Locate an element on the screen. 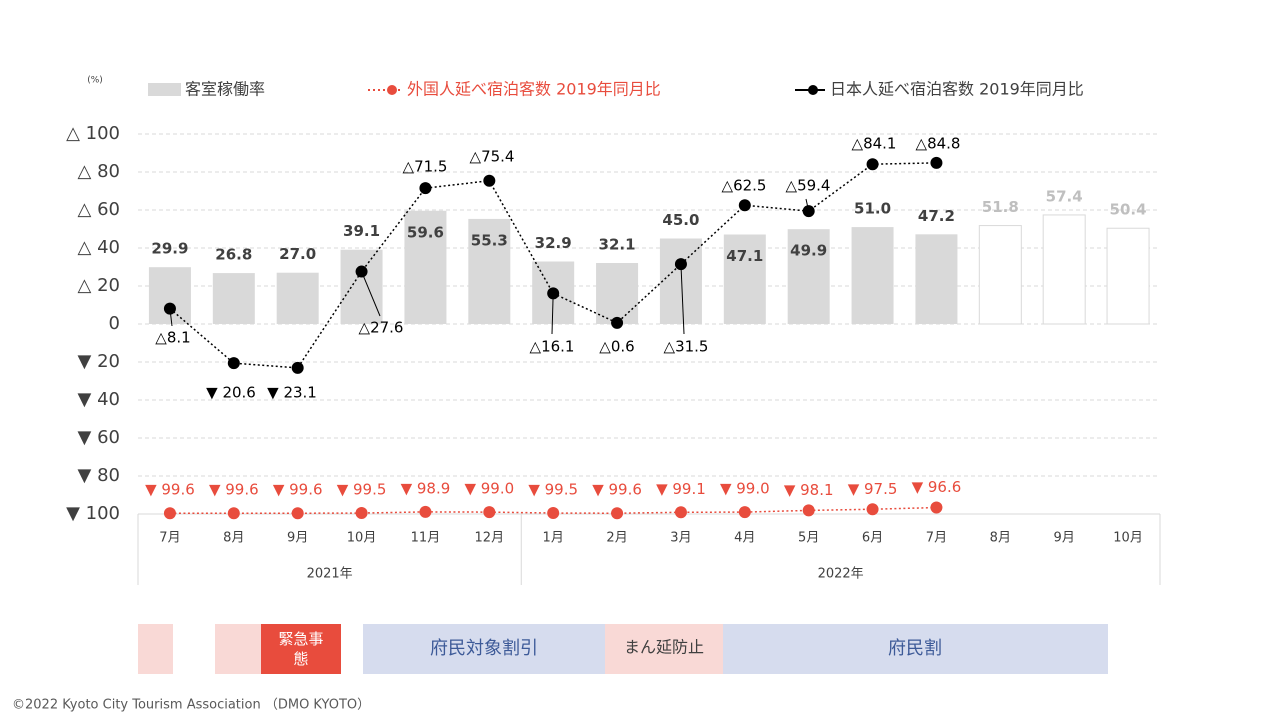  point-value-label: ▼ 99.5 is located at coordinates (553, 490).